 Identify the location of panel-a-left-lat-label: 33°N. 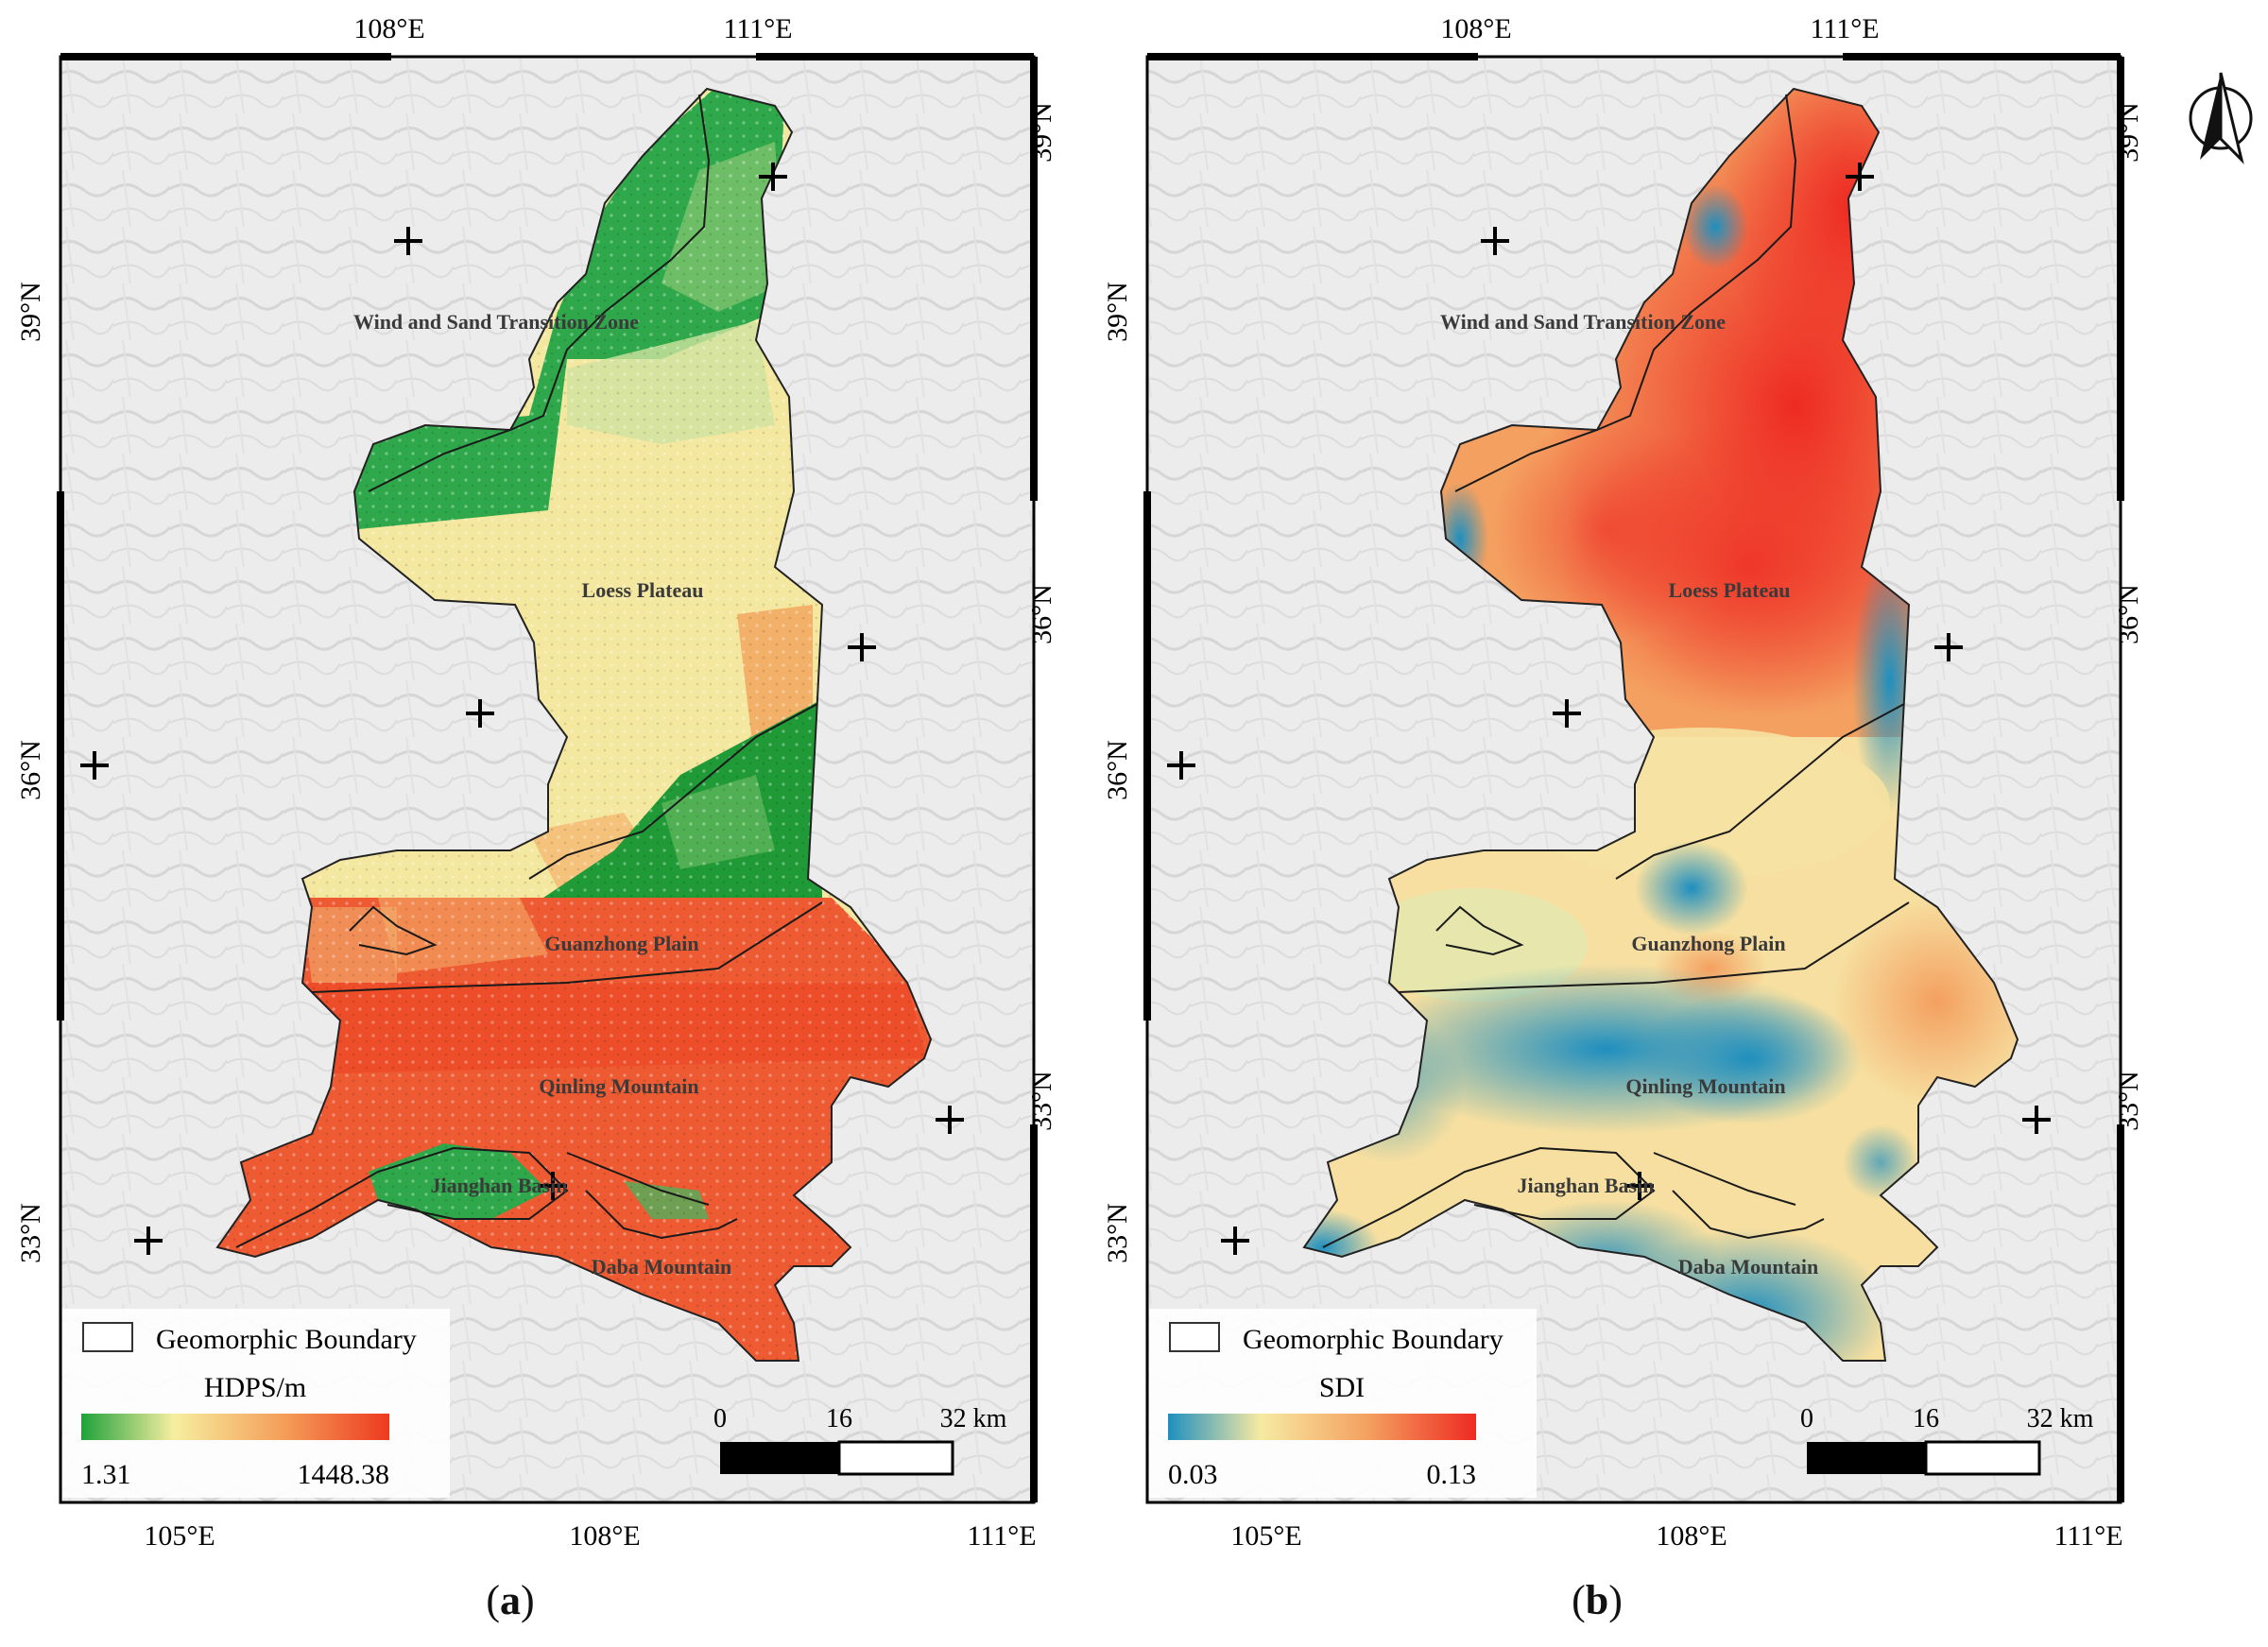
(30, 1233).